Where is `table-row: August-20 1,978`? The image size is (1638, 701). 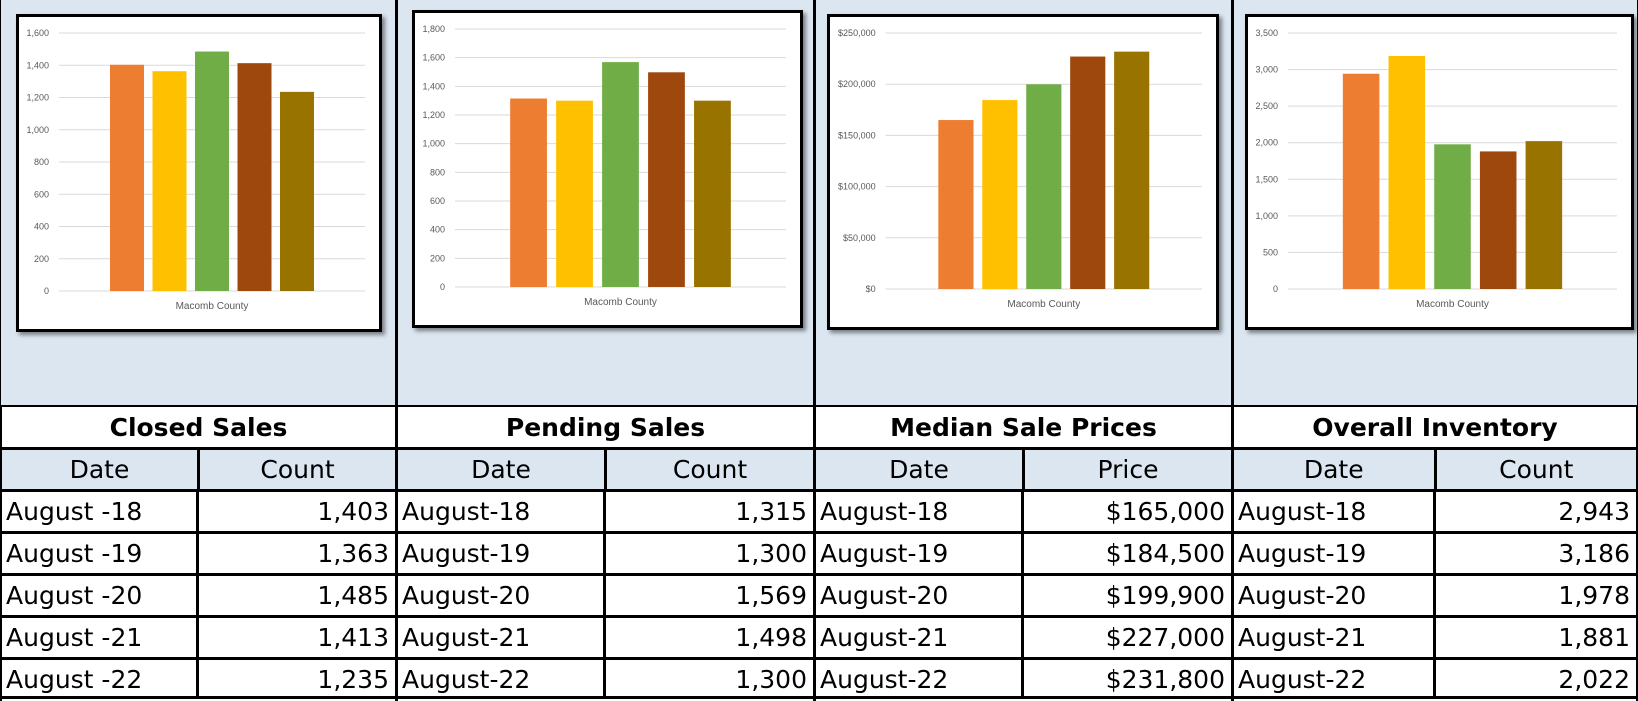 table-row: August-20 1,978 is located at coordinates (1435, 594).